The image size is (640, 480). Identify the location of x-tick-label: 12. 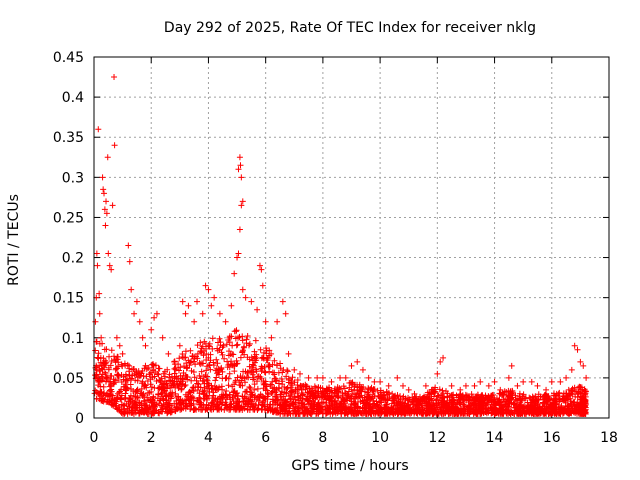
(437, 438).